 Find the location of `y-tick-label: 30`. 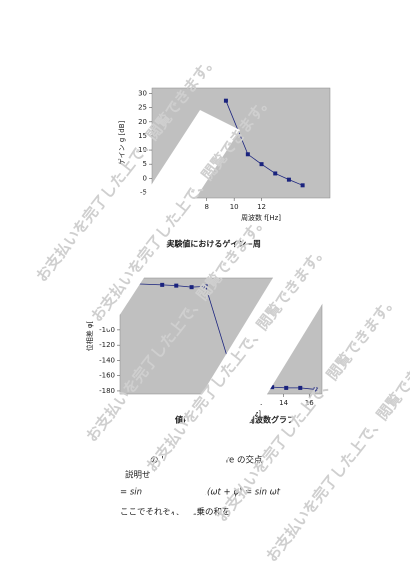

y-tick-label: 30 is located at coordinates (142, 94).